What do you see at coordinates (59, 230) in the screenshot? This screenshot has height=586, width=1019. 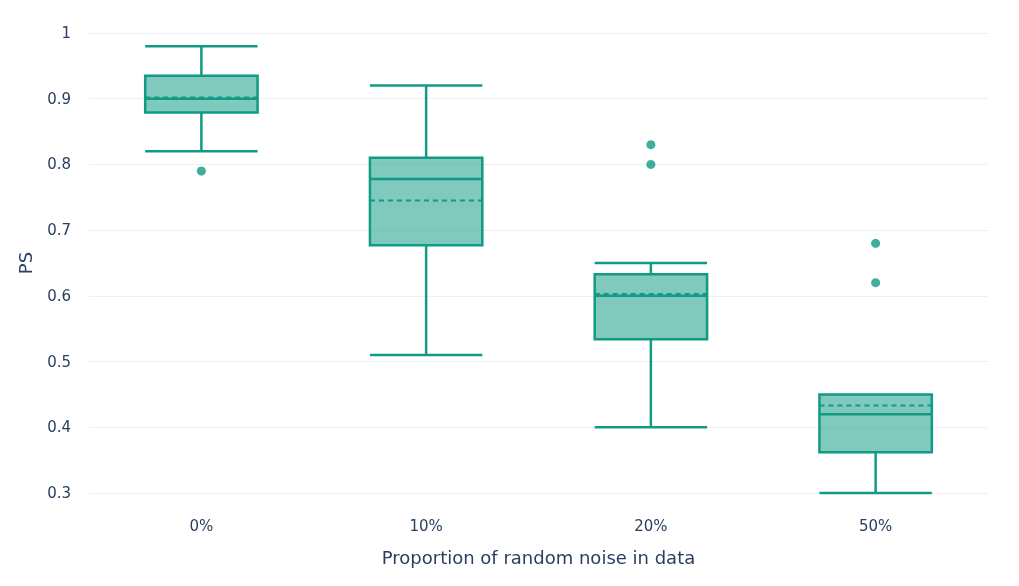 I see `y-tick-label: 0.7` at bounding box center [59, 230].